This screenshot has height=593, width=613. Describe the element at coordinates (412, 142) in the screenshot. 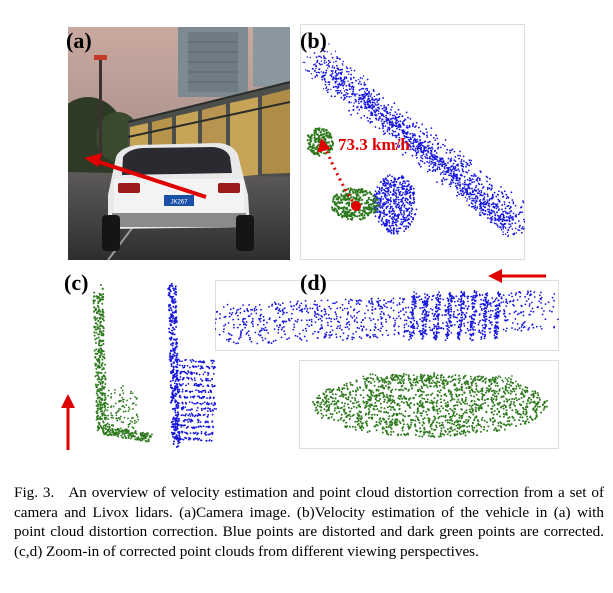

I see `velocity-estimation-panel: 73.3 km/h` at that location.